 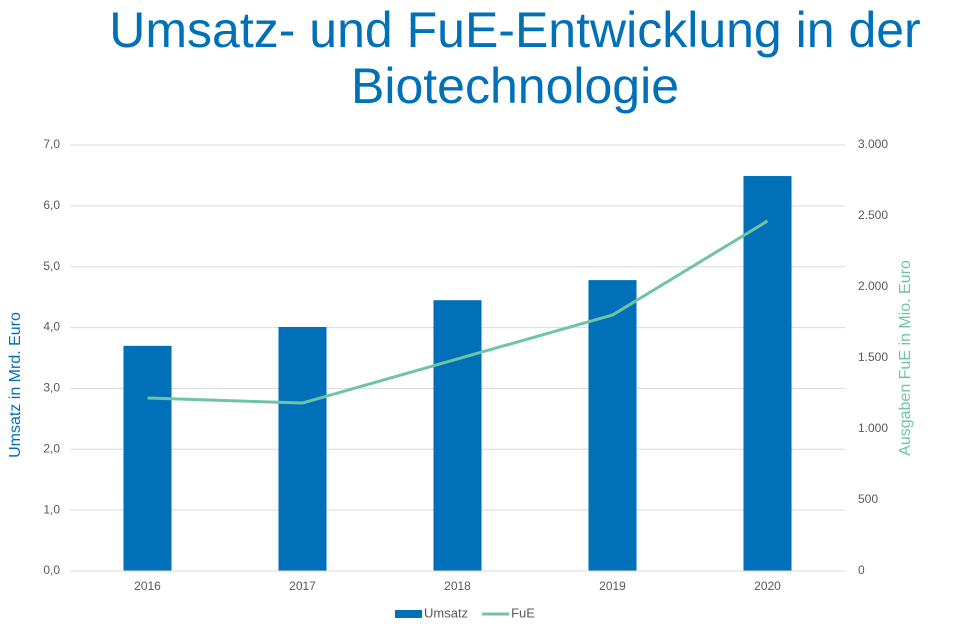 What do you see at coordinates (861, 570) in the screenshot?
I see `y2-tick-label: 0` at bounding box center [861, 570].